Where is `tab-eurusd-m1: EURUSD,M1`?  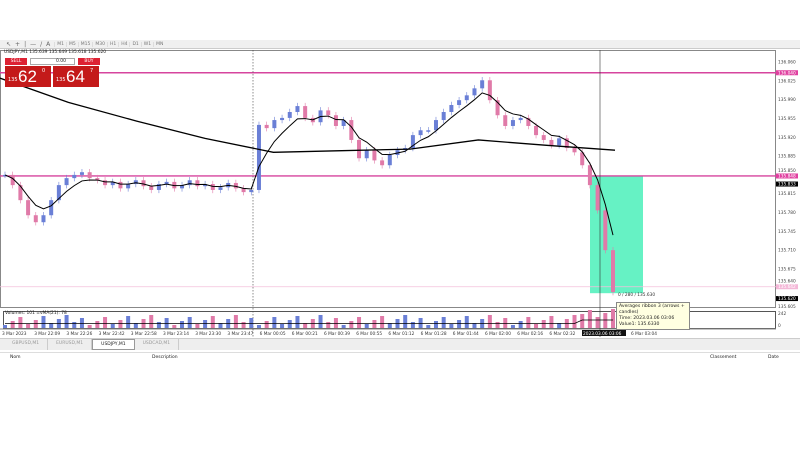 tab-eurusd-m1: EURUSD,M1 is located at coordinates (70, 344).